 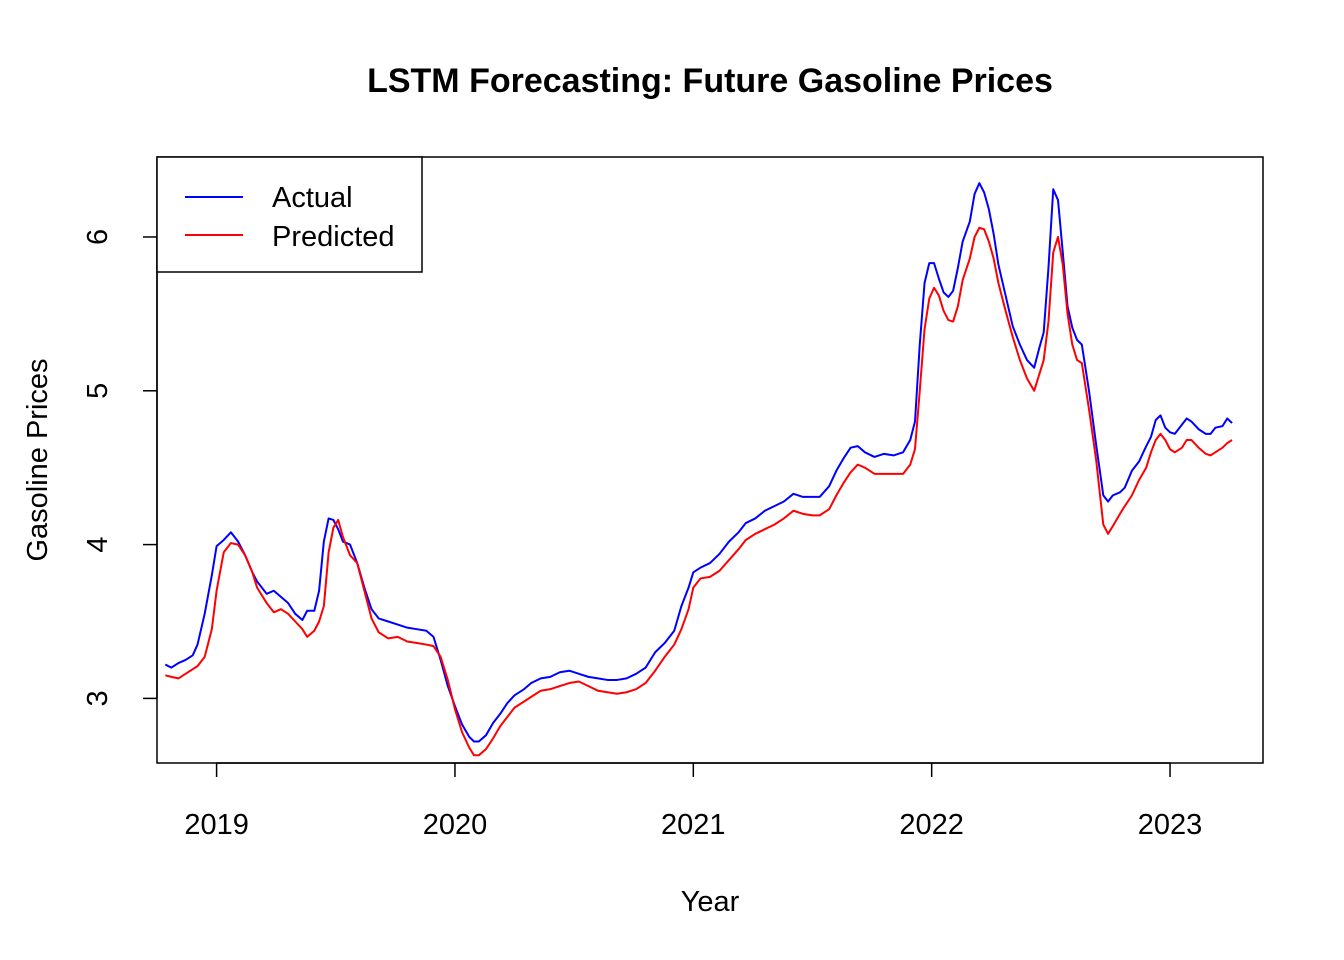 I want to click on legend-box, so click(x=289, y=214).